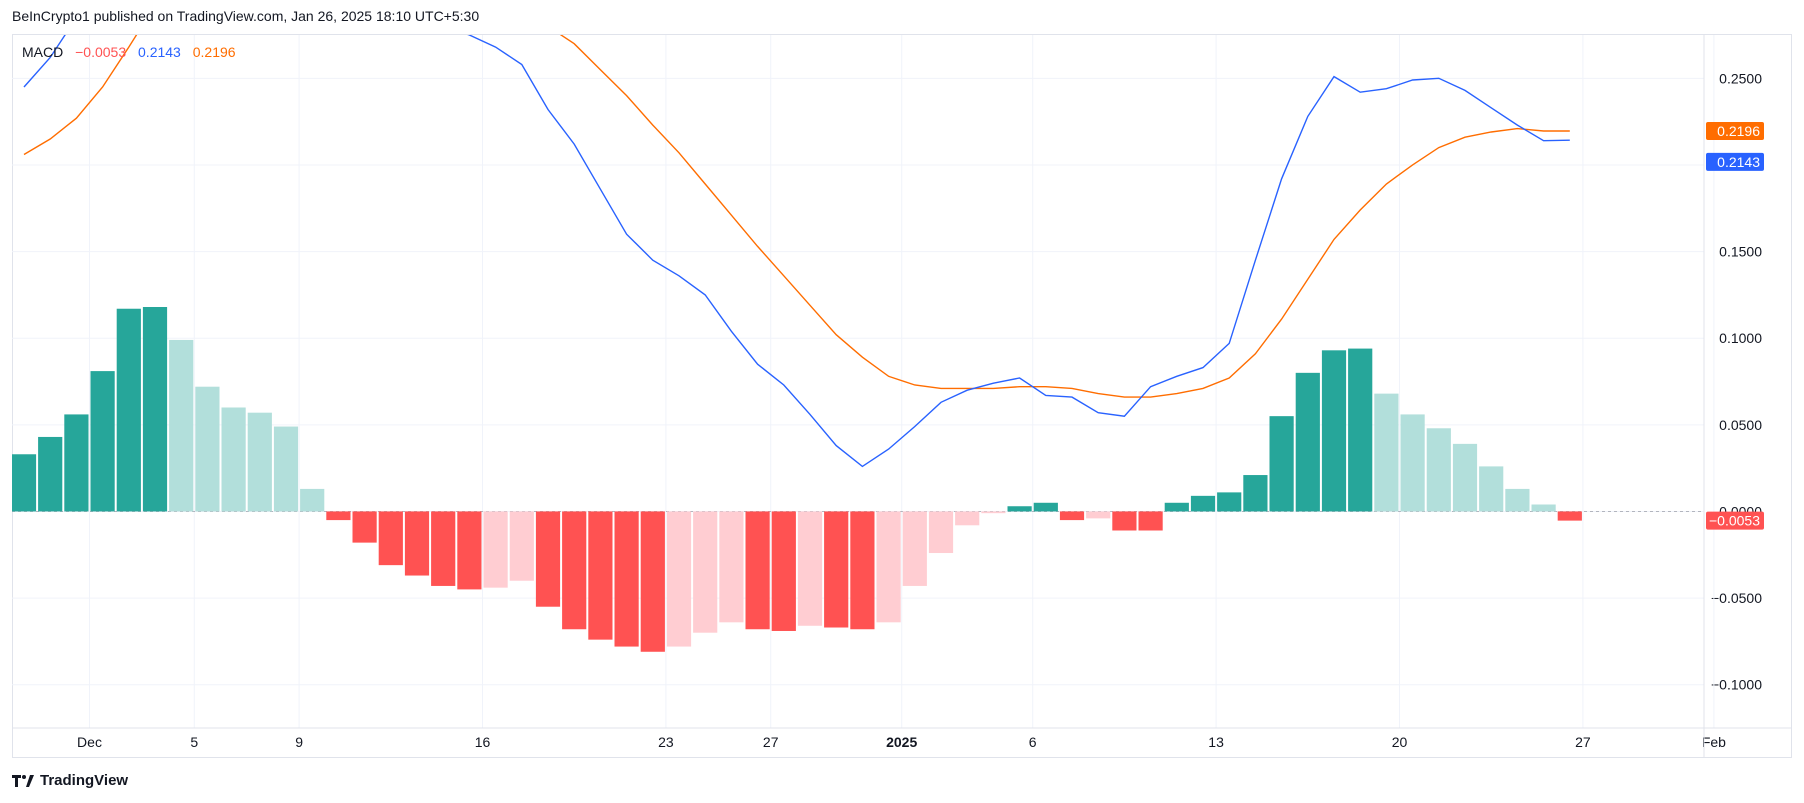 This screenshot has width=1804, height=803. I want to click on footer-brand: TradingView, so click(84, 780).